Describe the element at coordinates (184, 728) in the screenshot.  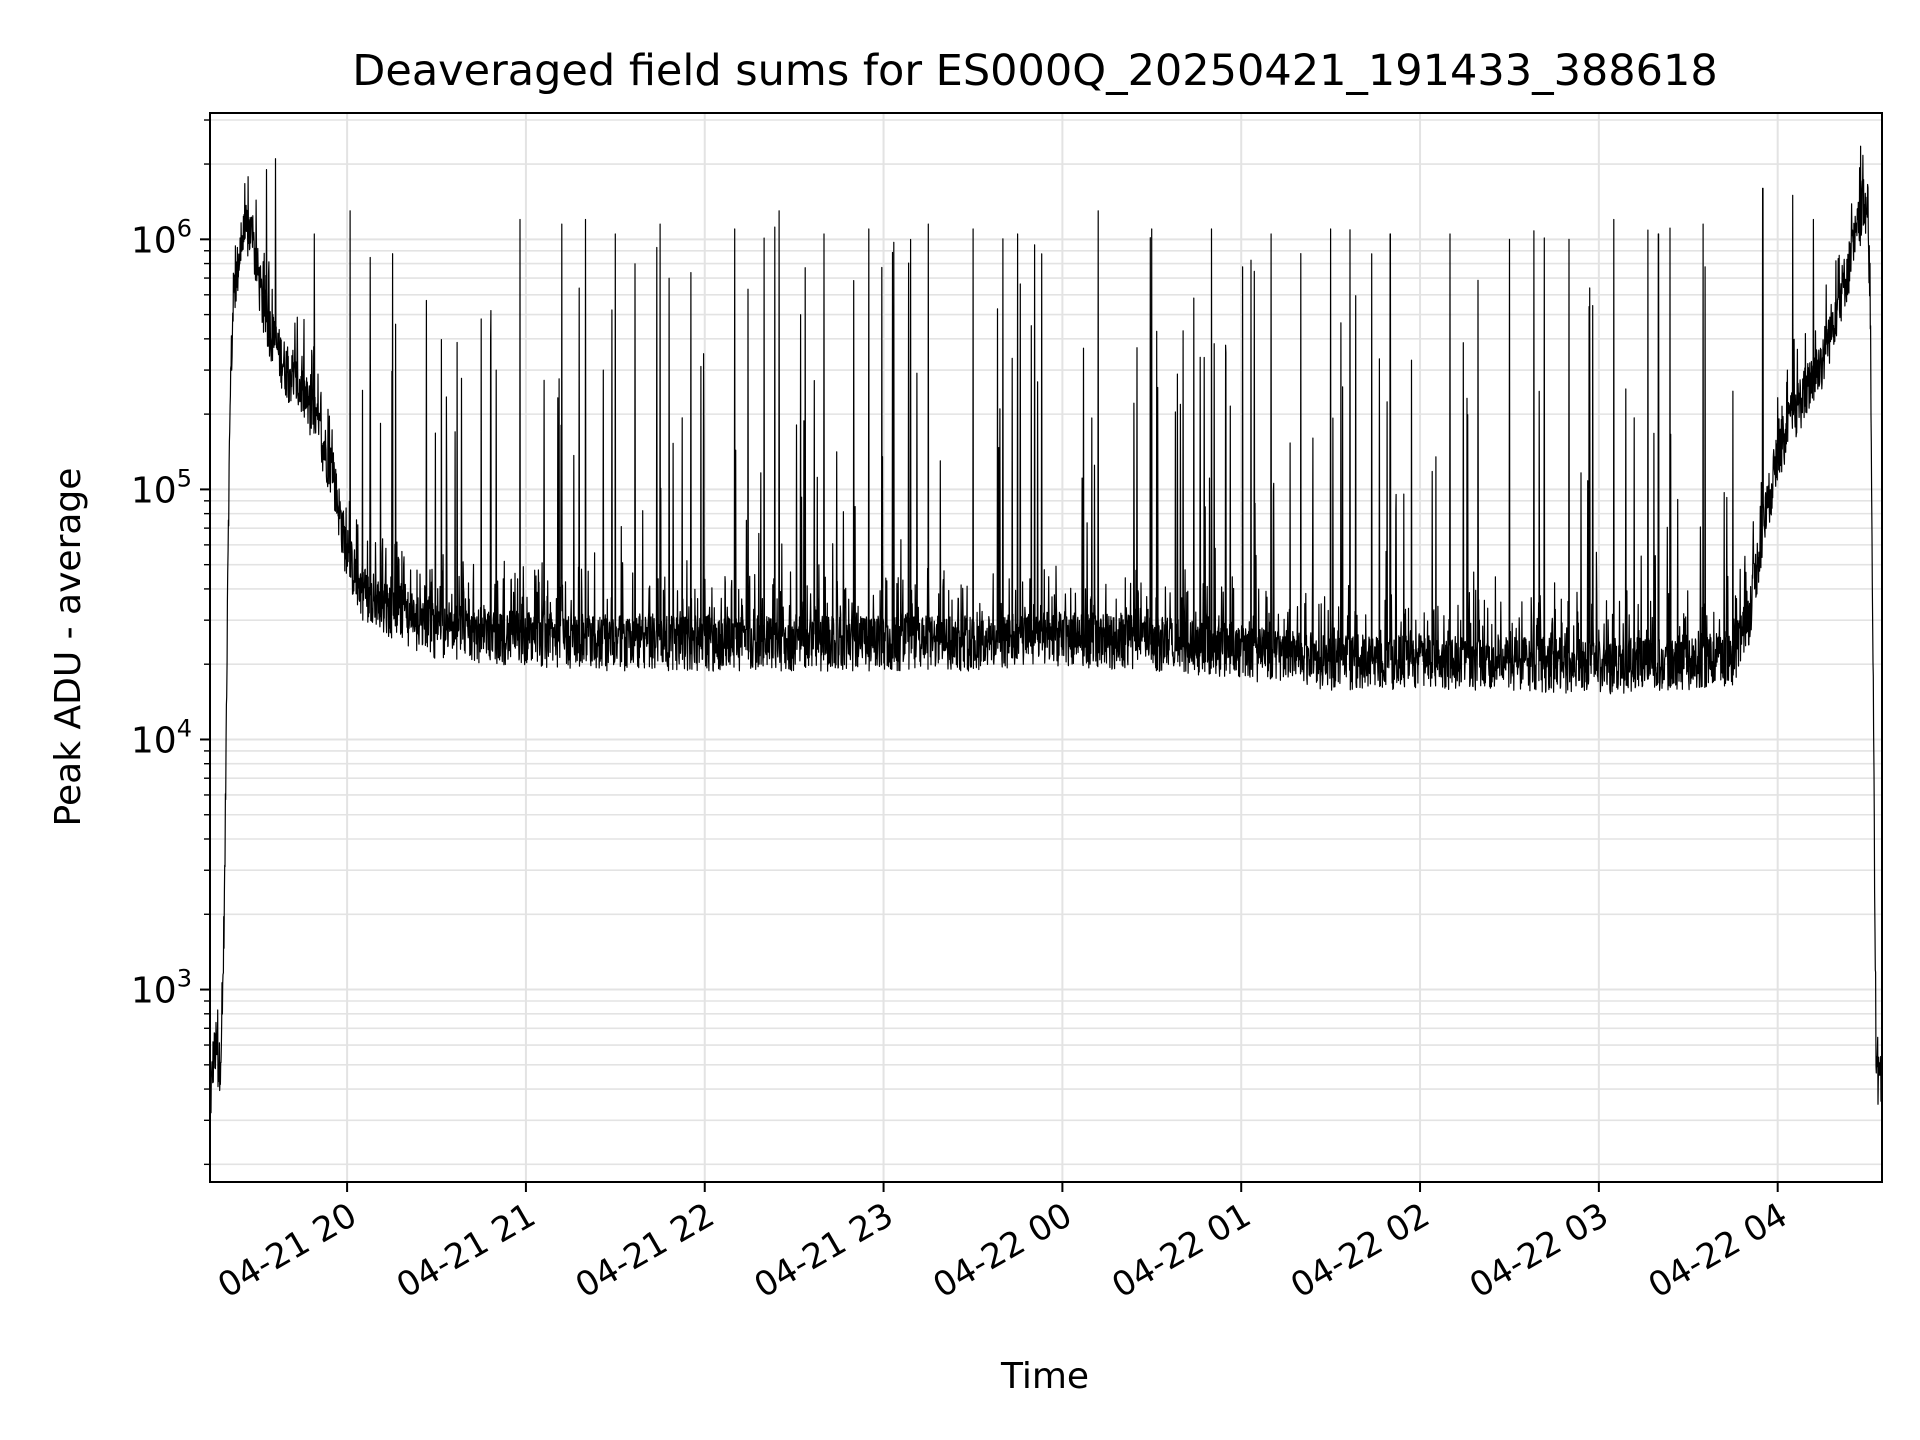
I see `y-tick-exponent: 4` at that location.